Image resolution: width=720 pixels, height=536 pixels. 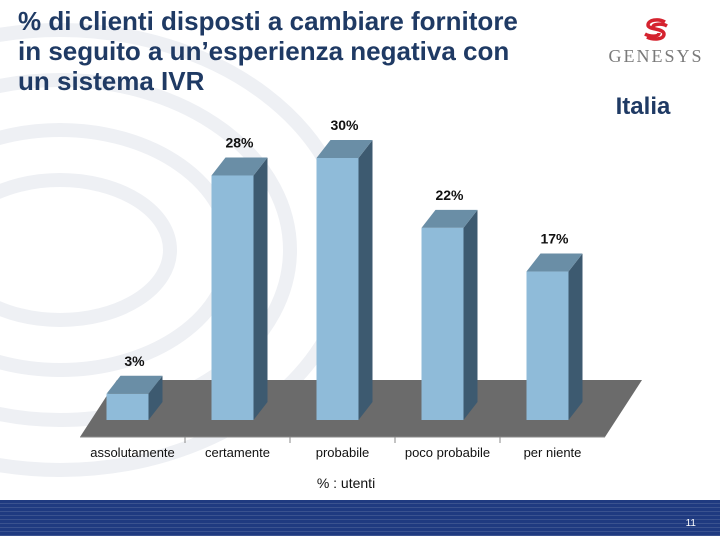 I want to click on genesys-s-icon, so click(x=656, y=29).